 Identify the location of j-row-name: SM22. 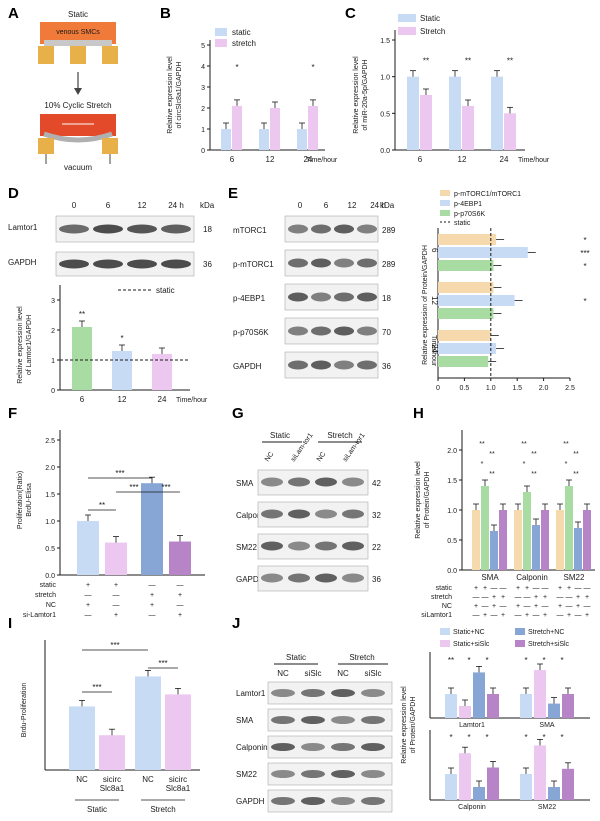
(246, 774).